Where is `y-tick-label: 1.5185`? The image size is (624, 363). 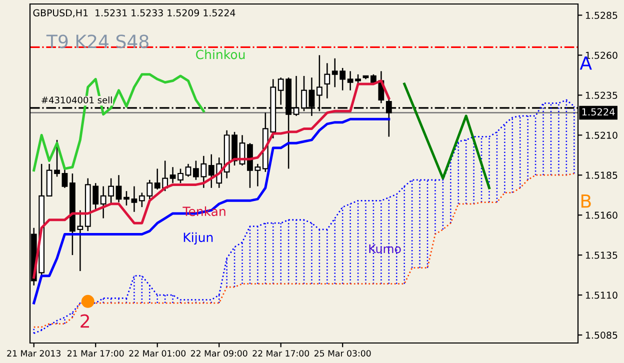 y-tick-label: 1.5185 is located at coordinates (602, 175).